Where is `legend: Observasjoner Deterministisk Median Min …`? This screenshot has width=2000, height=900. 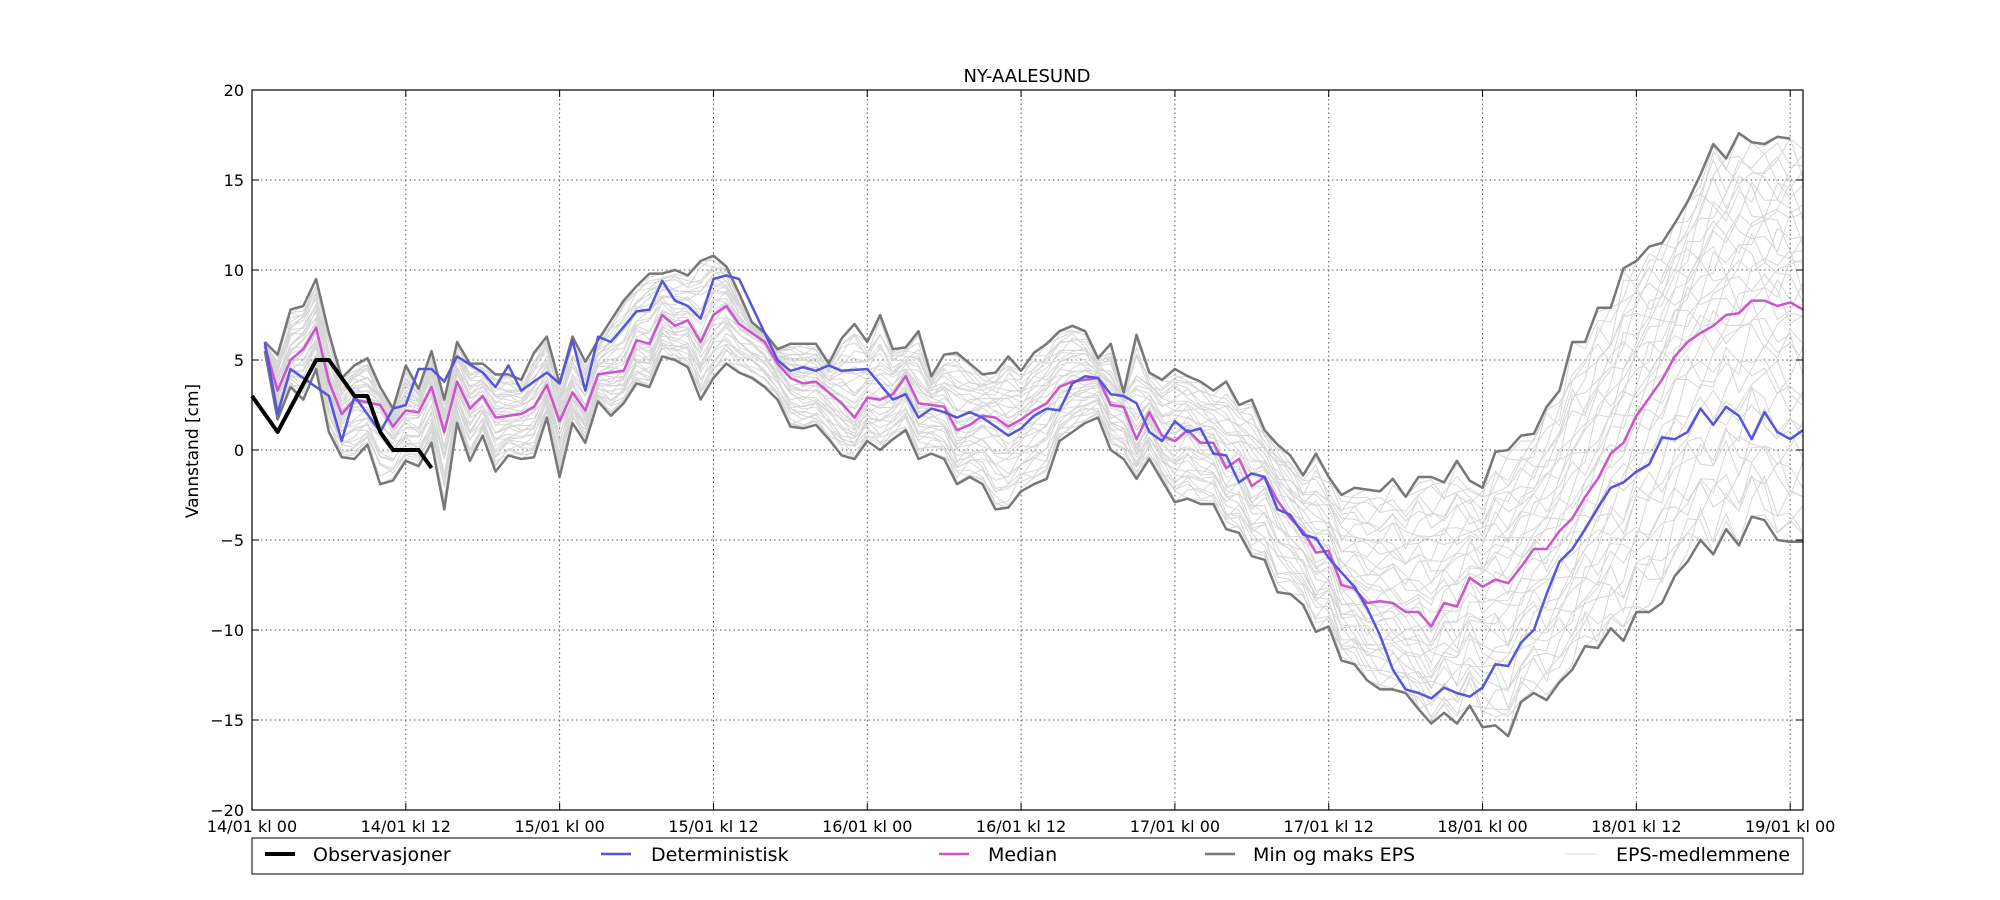 legend: Observasjoner Deterministisk Median Min … is located at coordinates (1027, 856).